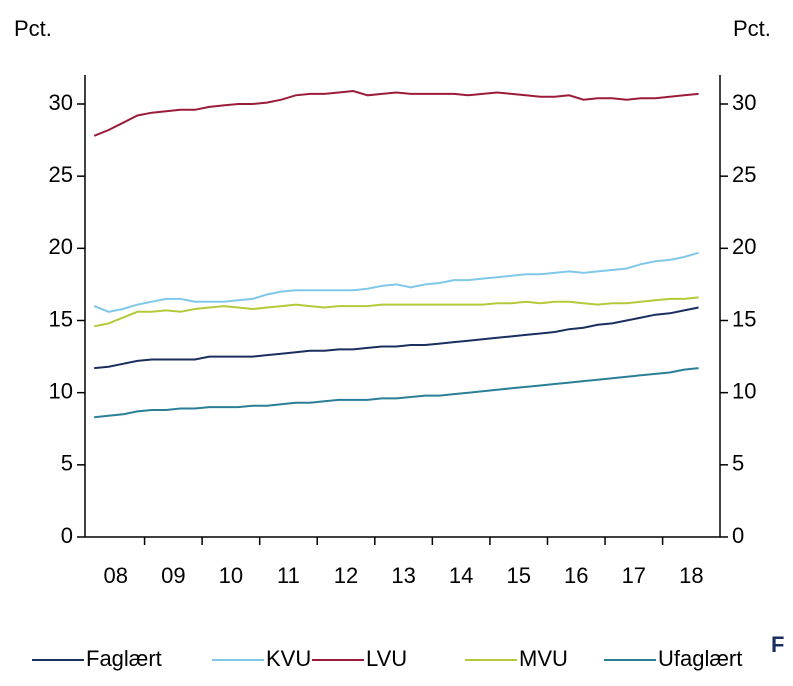 Image resolution: width=793 pixels, height=686 pixels. I want to click on x-tick-label: 16, so click(576, 575).